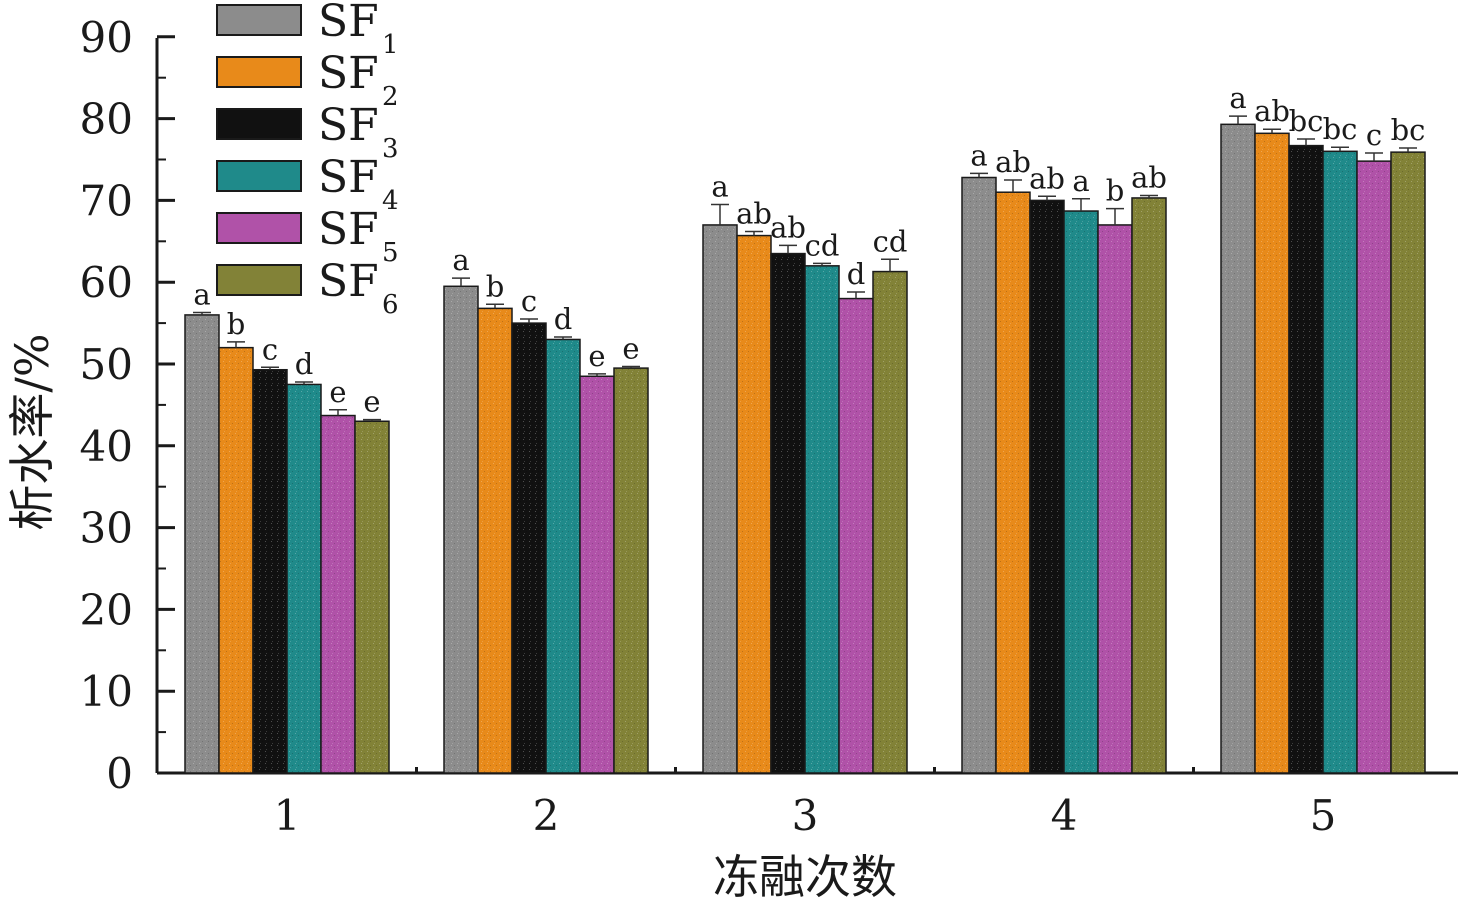  I want to click on y-axis-title: 析水率/%, so click(32, 431).